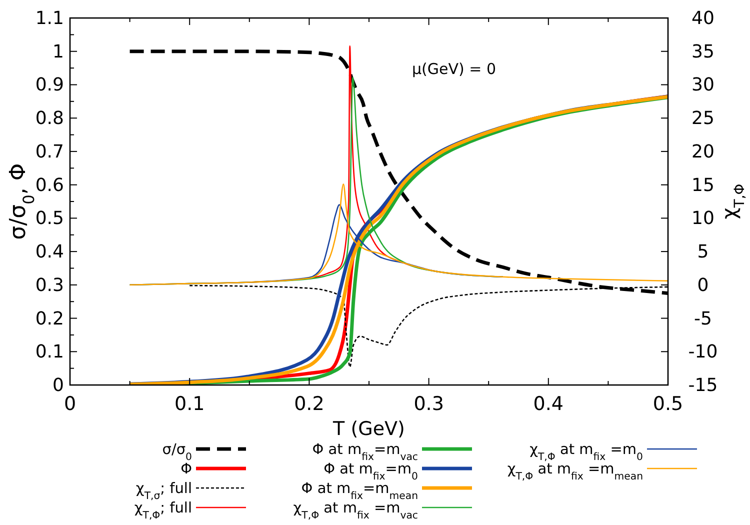 The width and height of the screenshot is (750, 525). What do you see at coordinates (49, 252) in the screenshot?
I see `y-tick-label: 0.4` at bounding box center [49, 252].